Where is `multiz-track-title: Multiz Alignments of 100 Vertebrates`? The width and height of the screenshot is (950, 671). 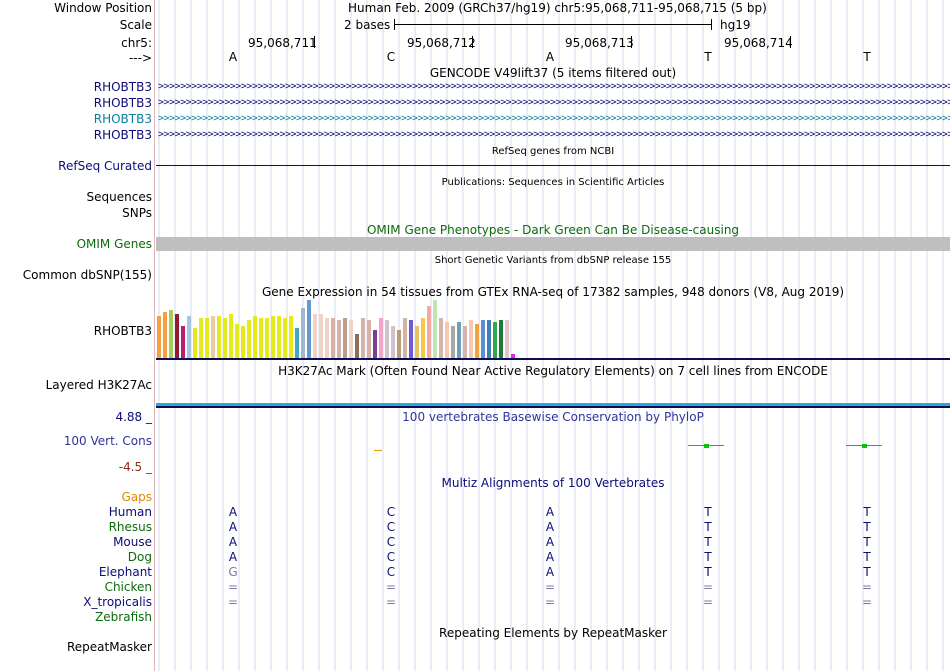
multiz-track-title: Multiz Alignments of 100 Vertebrates is located at coordinates (553, 483).